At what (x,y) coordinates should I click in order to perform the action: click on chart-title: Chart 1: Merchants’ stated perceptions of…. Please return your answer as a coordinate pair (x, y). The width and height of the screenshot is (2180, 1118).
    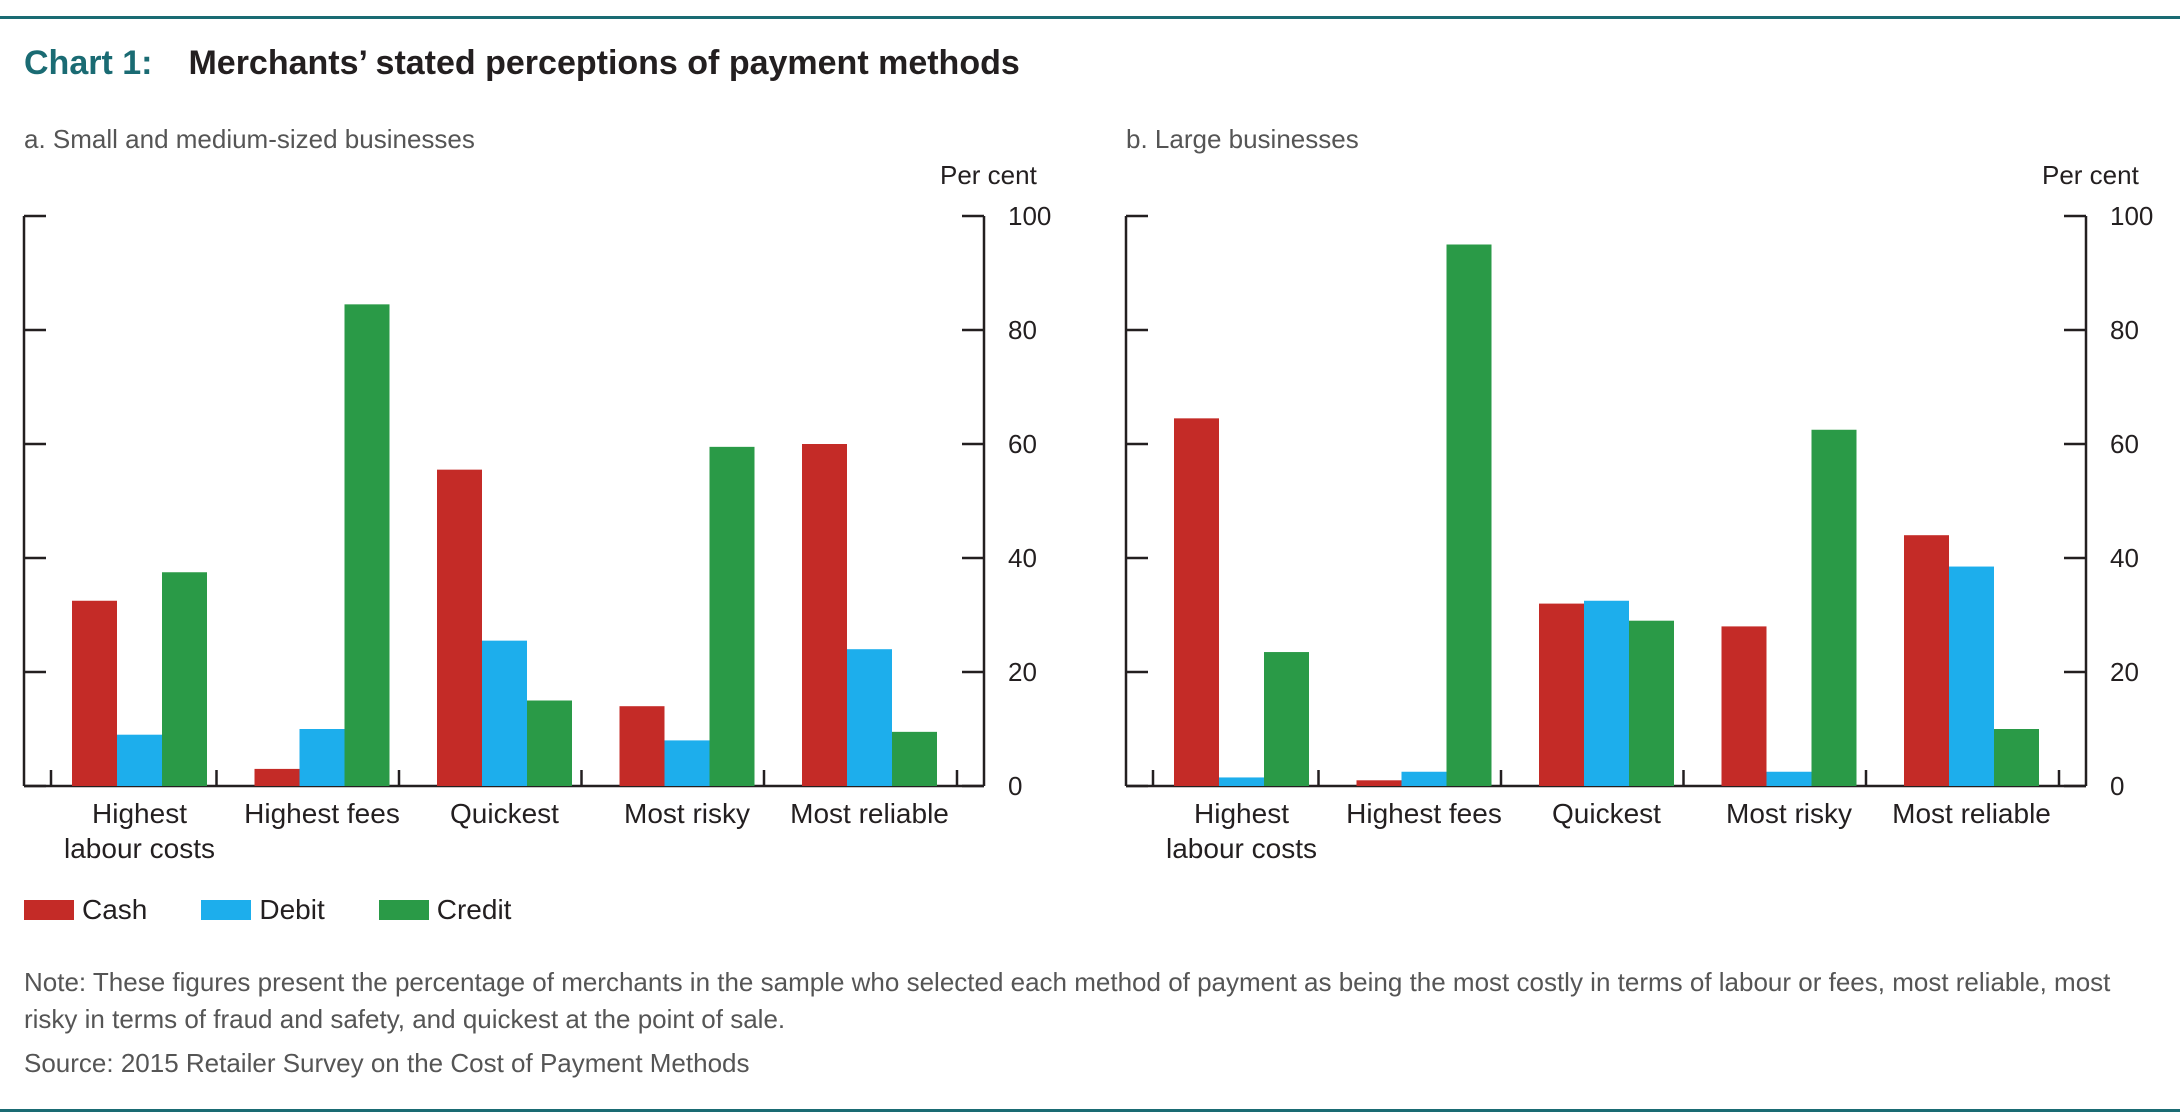
    Looking at the image, I should click on (522, 63).